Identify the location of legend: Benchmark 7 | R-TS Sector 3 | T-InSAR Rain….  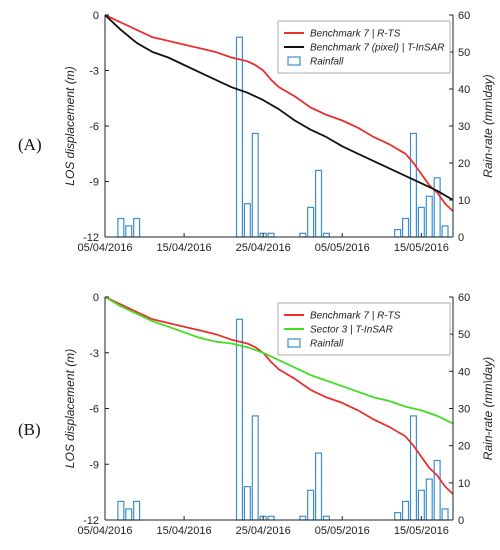
(364, 329).